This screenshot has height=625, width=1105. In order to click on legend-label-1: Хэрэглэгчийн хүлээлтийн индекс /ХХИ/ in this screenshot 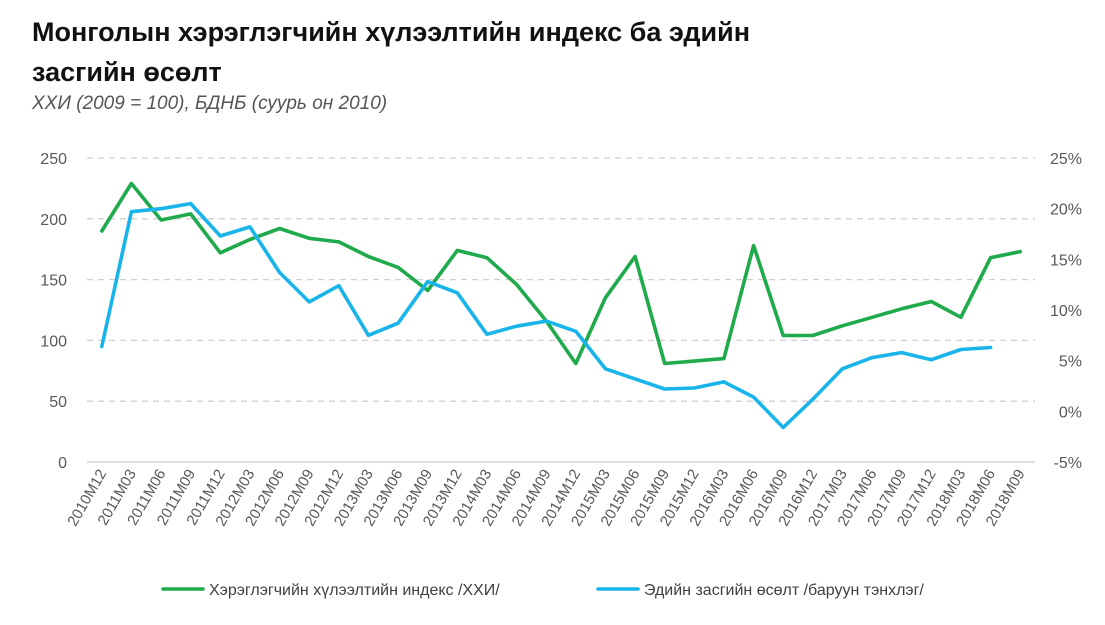, I will do `click(354, 590)`.